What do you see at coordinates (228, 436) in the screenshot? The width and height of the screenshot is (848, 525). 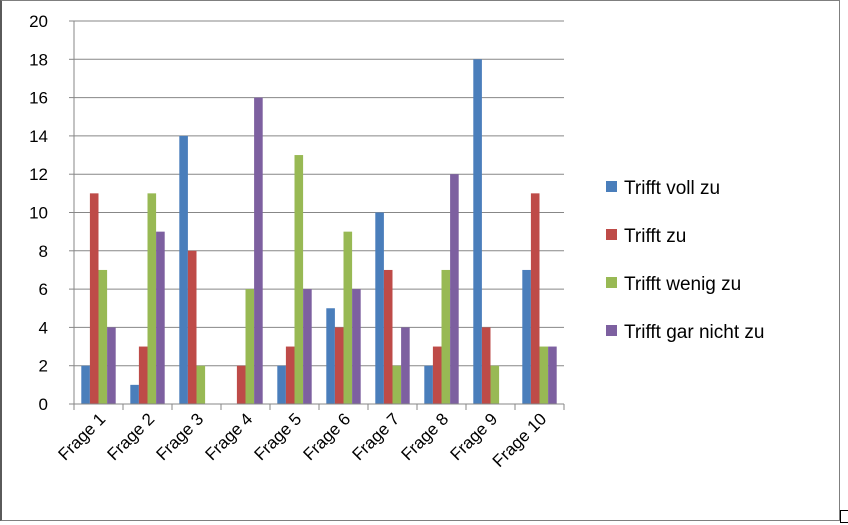 I see `x-tick-label: Frage 4` at bounding box center [228, 436].